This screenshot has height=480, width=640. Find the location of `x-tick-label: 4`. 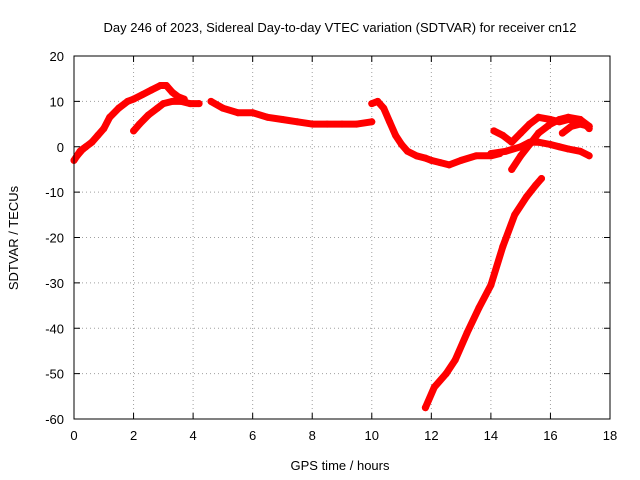

x-tick-label: 4 is located at coordinates (192, 435).